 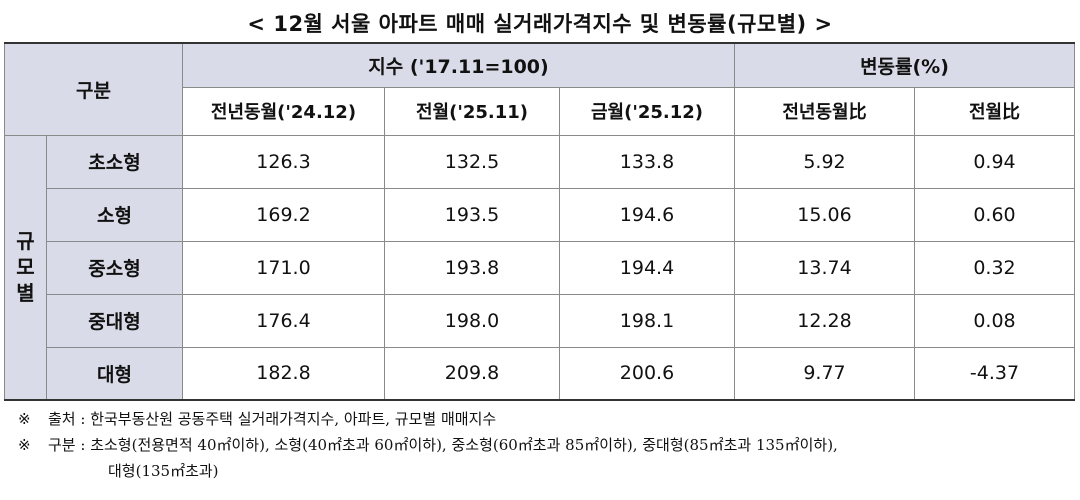 What do you see at coordinates (543, 471) in the screenshot?
I see `note-classification-cont: 대형(135㎡초과)` at bounding box center [543, 471].